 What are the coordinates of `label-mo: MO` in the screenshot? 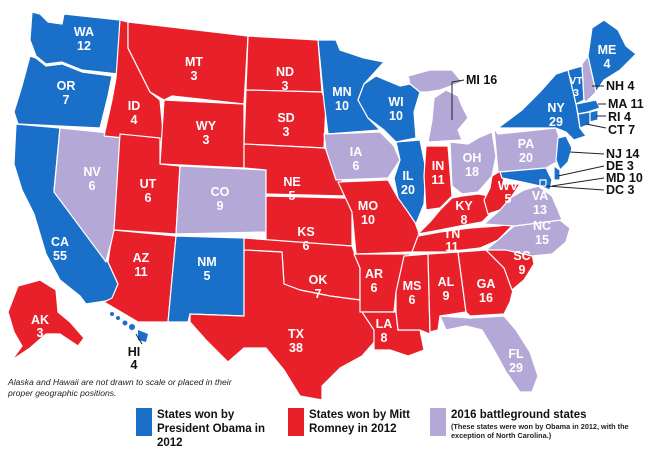 It's located at (368, 206).